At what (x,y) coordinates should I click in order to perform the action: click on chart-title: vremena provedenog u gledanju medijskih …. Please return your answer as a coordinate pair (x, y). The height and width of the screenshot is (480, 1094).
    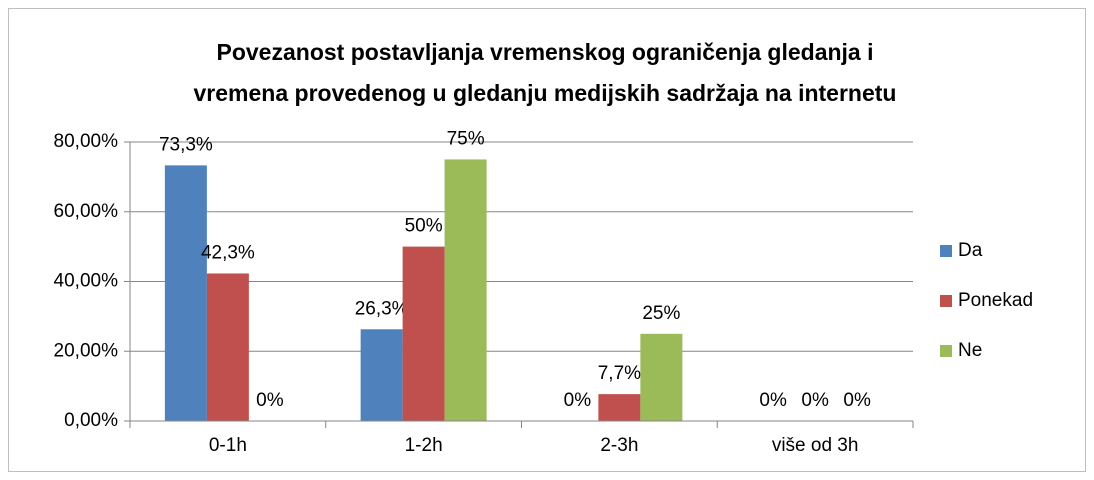
    Looking at the image, I should click on (545, 93).